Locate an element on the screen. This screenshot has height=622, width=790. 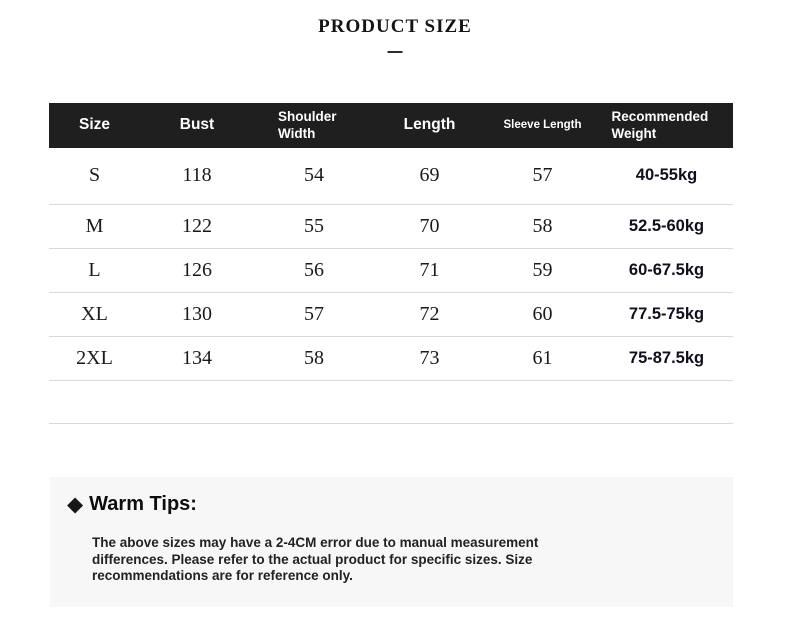
recommended-weight-cell: 75-87.5kg is located at coordinates (666, 358).